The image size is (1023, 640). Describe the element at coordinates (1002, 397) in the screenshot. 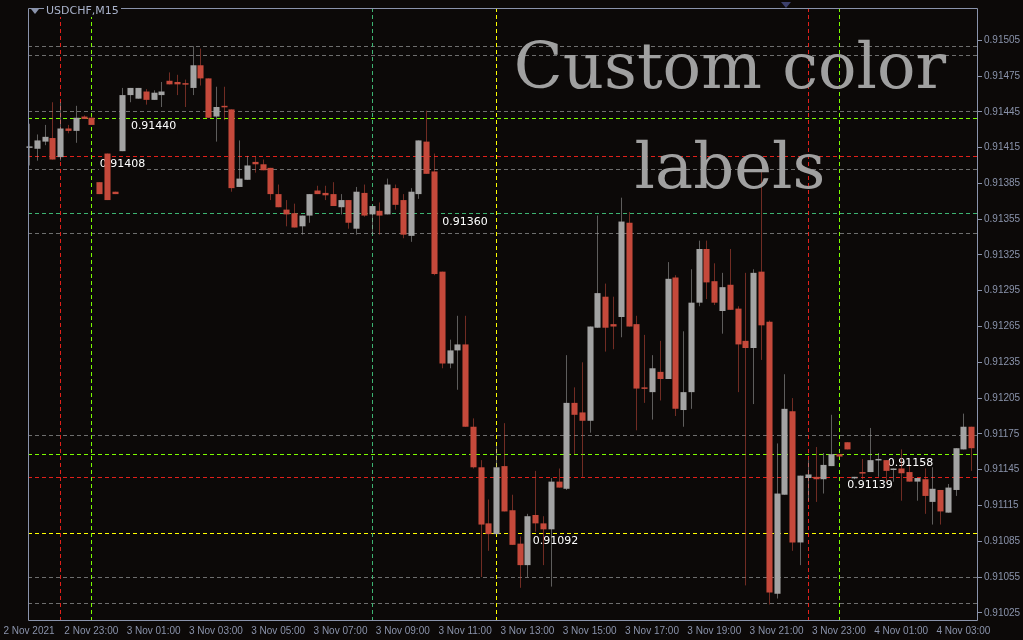

I see `y-tick-label: 0.91205` at that location.